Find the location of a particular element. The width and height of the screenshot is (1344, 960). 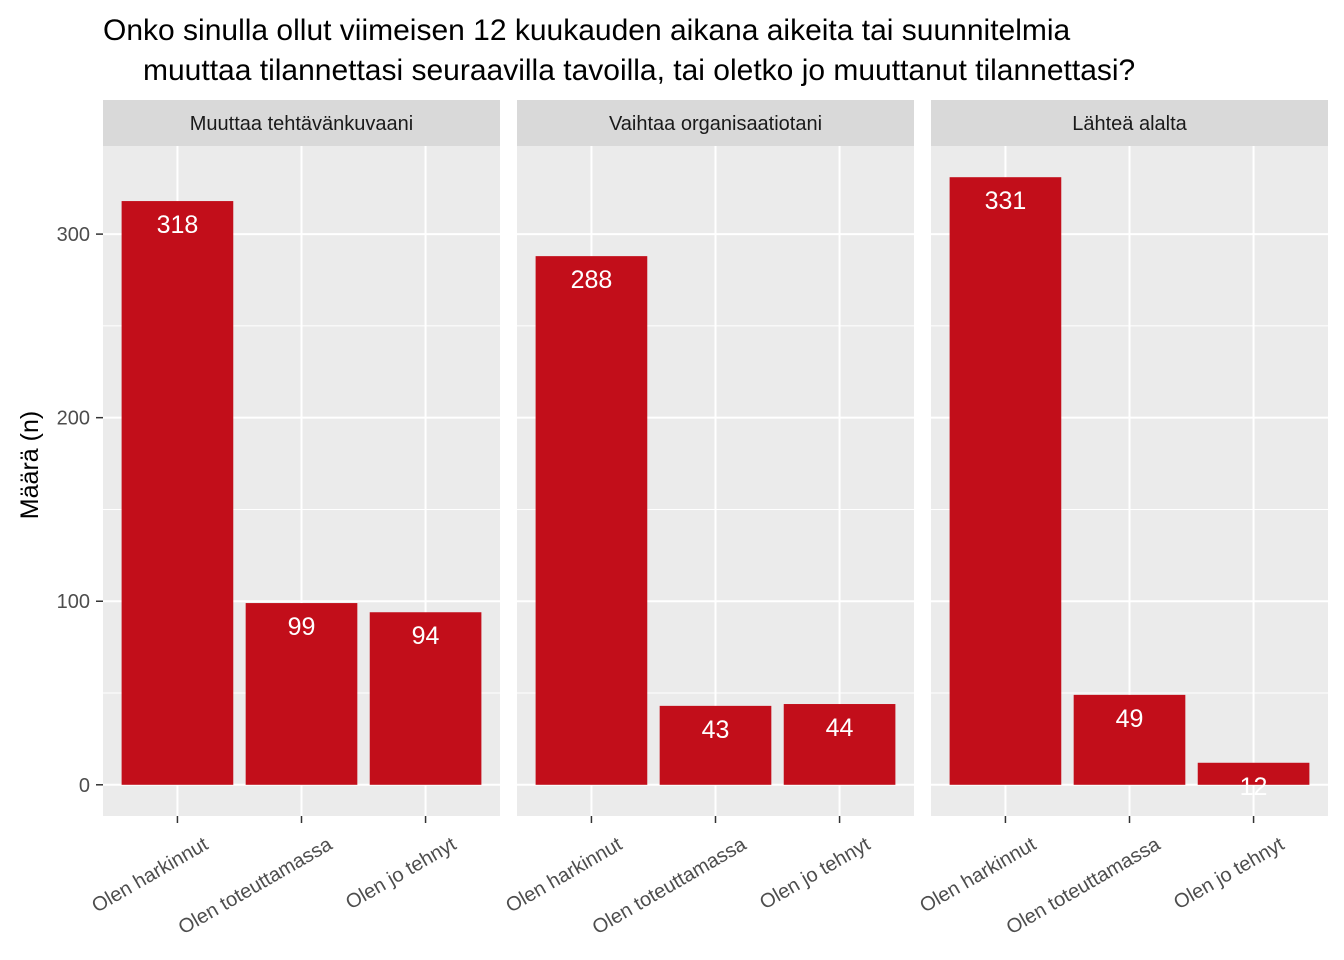

facet-strip-label: Lähteä alalta is located at coordinates (1129, 124).